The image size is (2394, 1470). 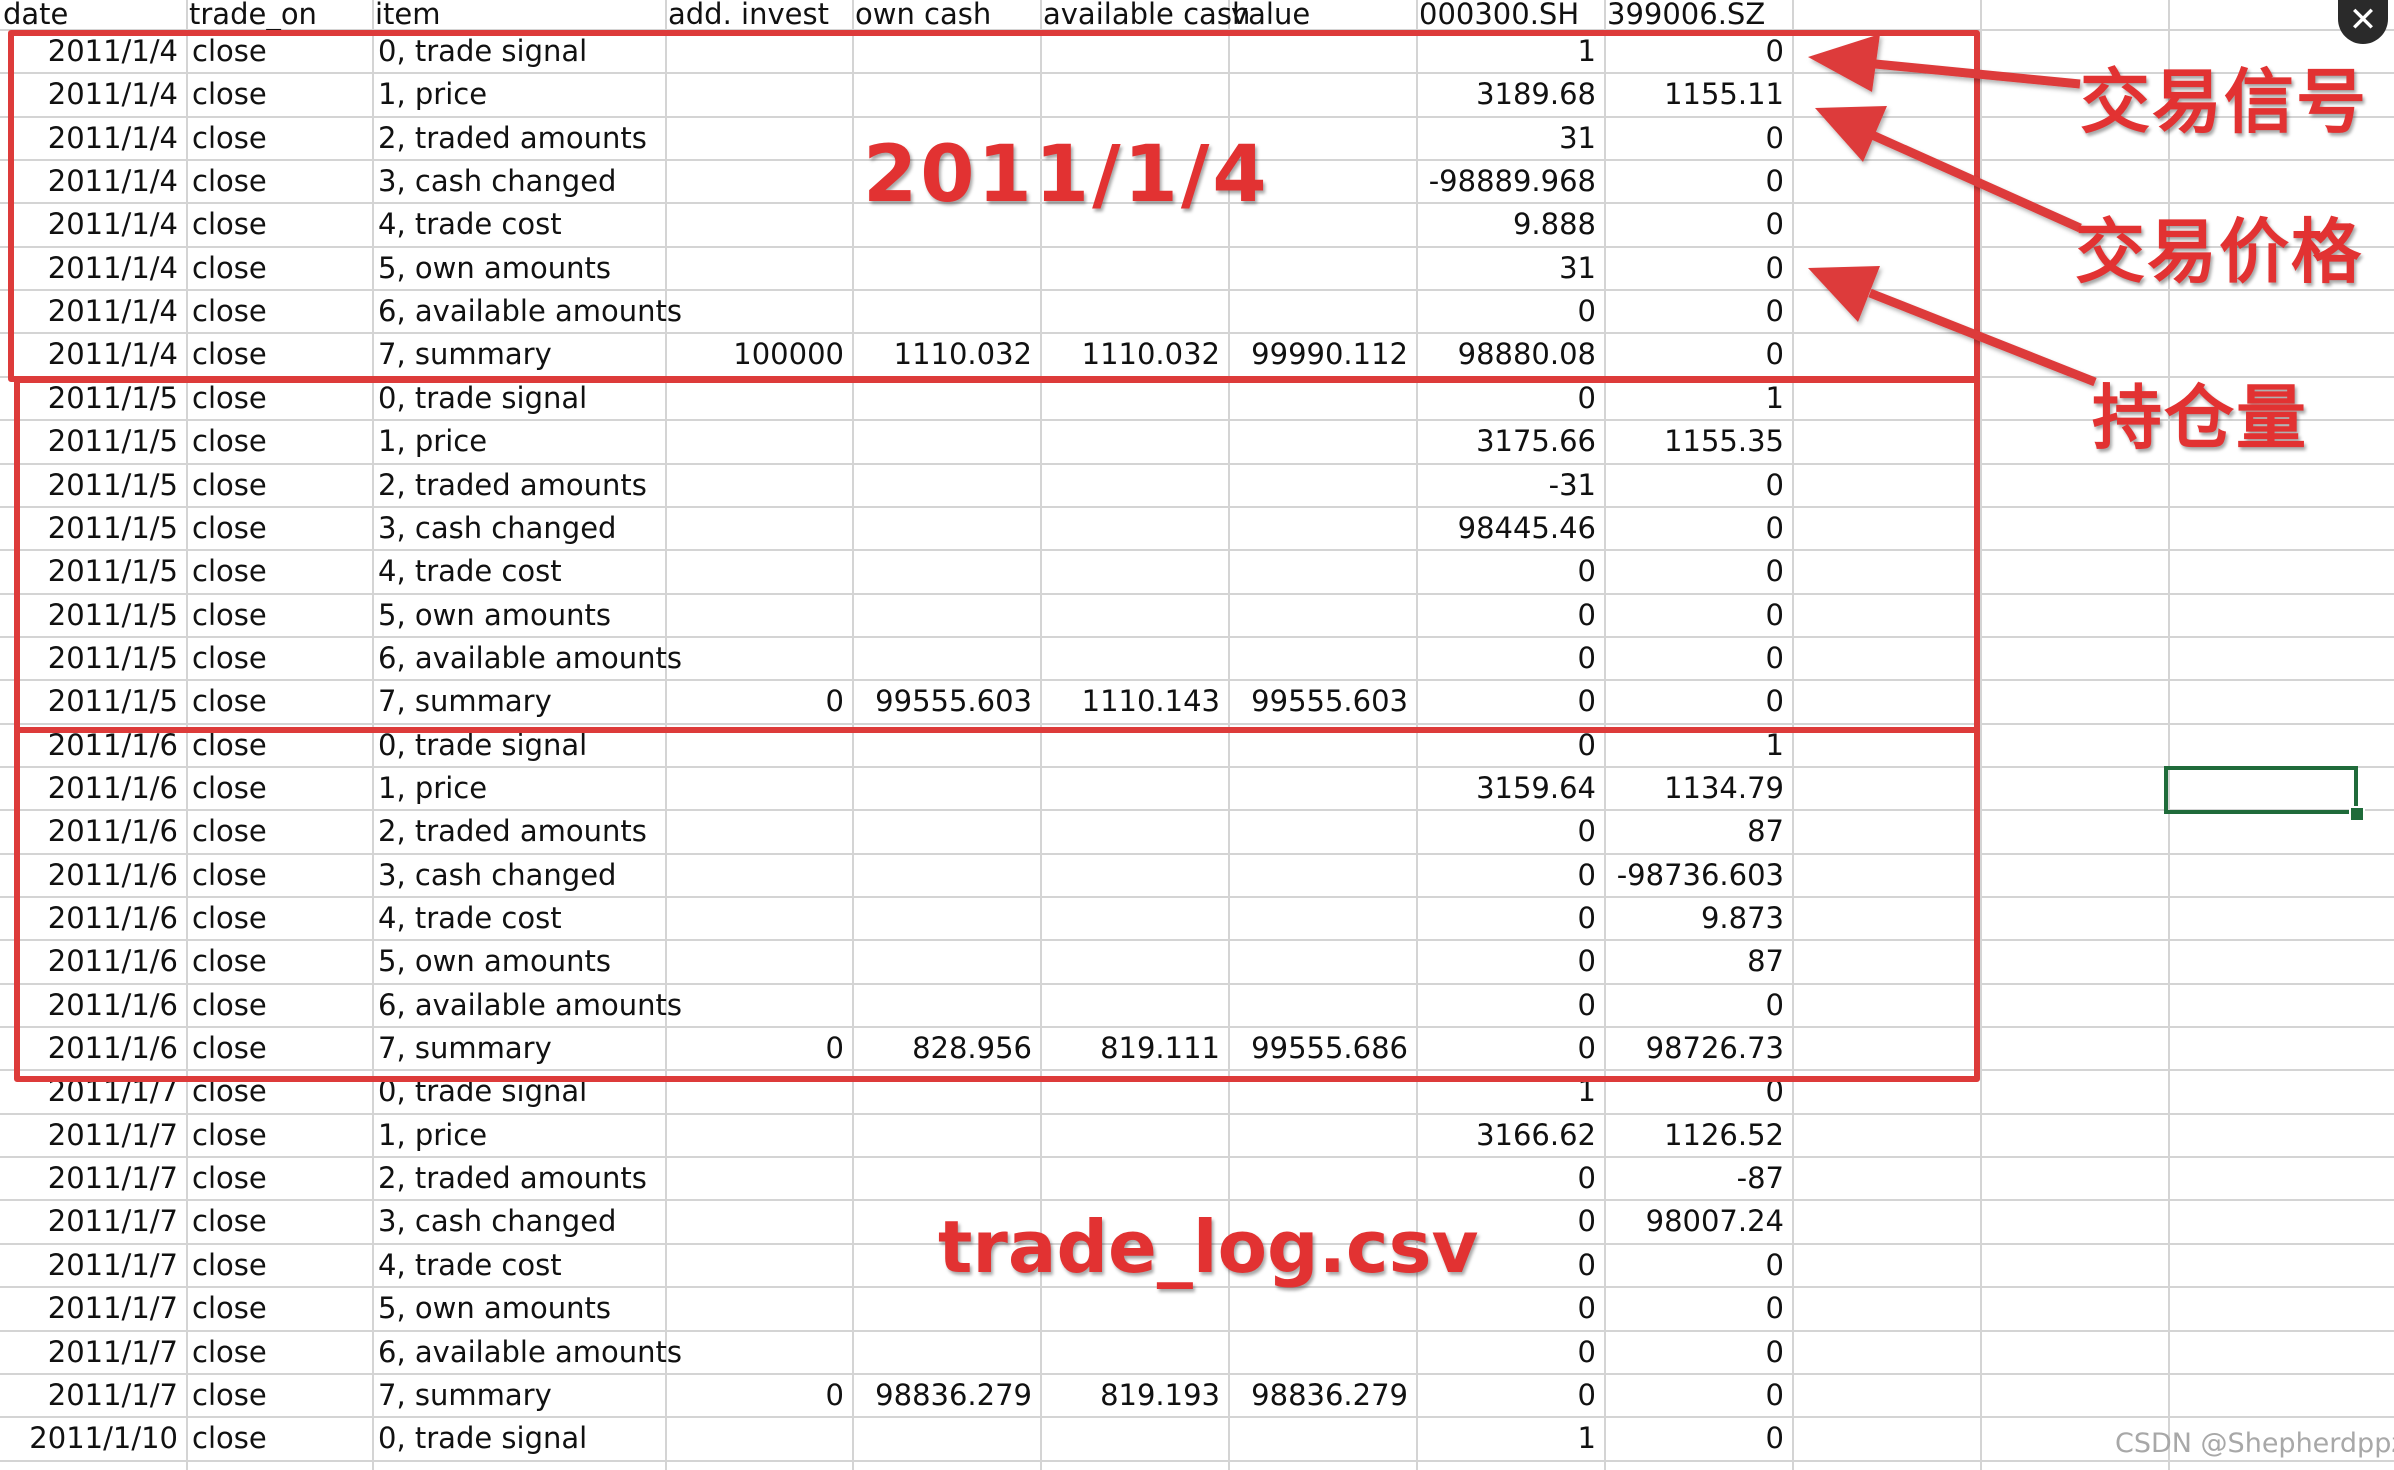 What do you see at coordinates (2261, 790) in the screenshot?
I see `selected-cell` at bounding box center [2261, 790].